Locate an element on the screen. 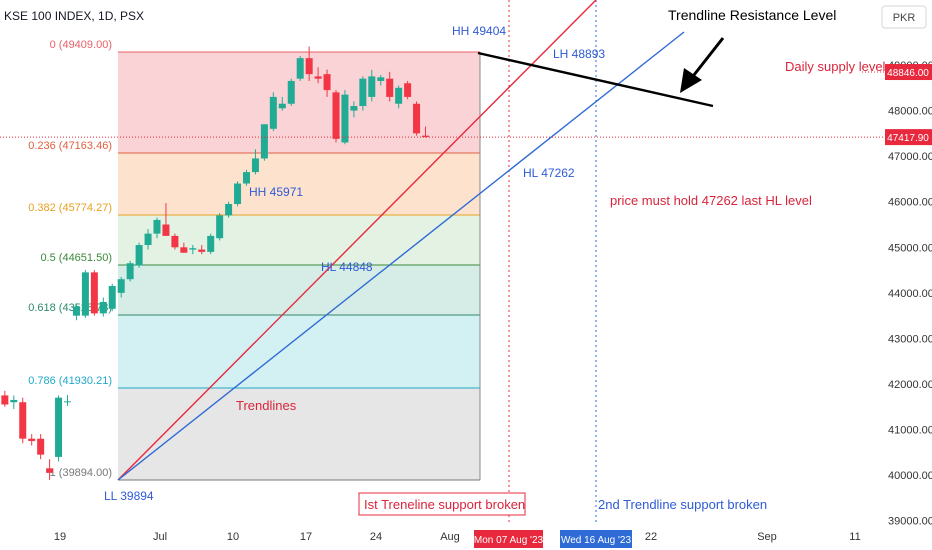 The height and width of the screenshot is (550, 932). first-break-box is located at coordinates (442, 504).